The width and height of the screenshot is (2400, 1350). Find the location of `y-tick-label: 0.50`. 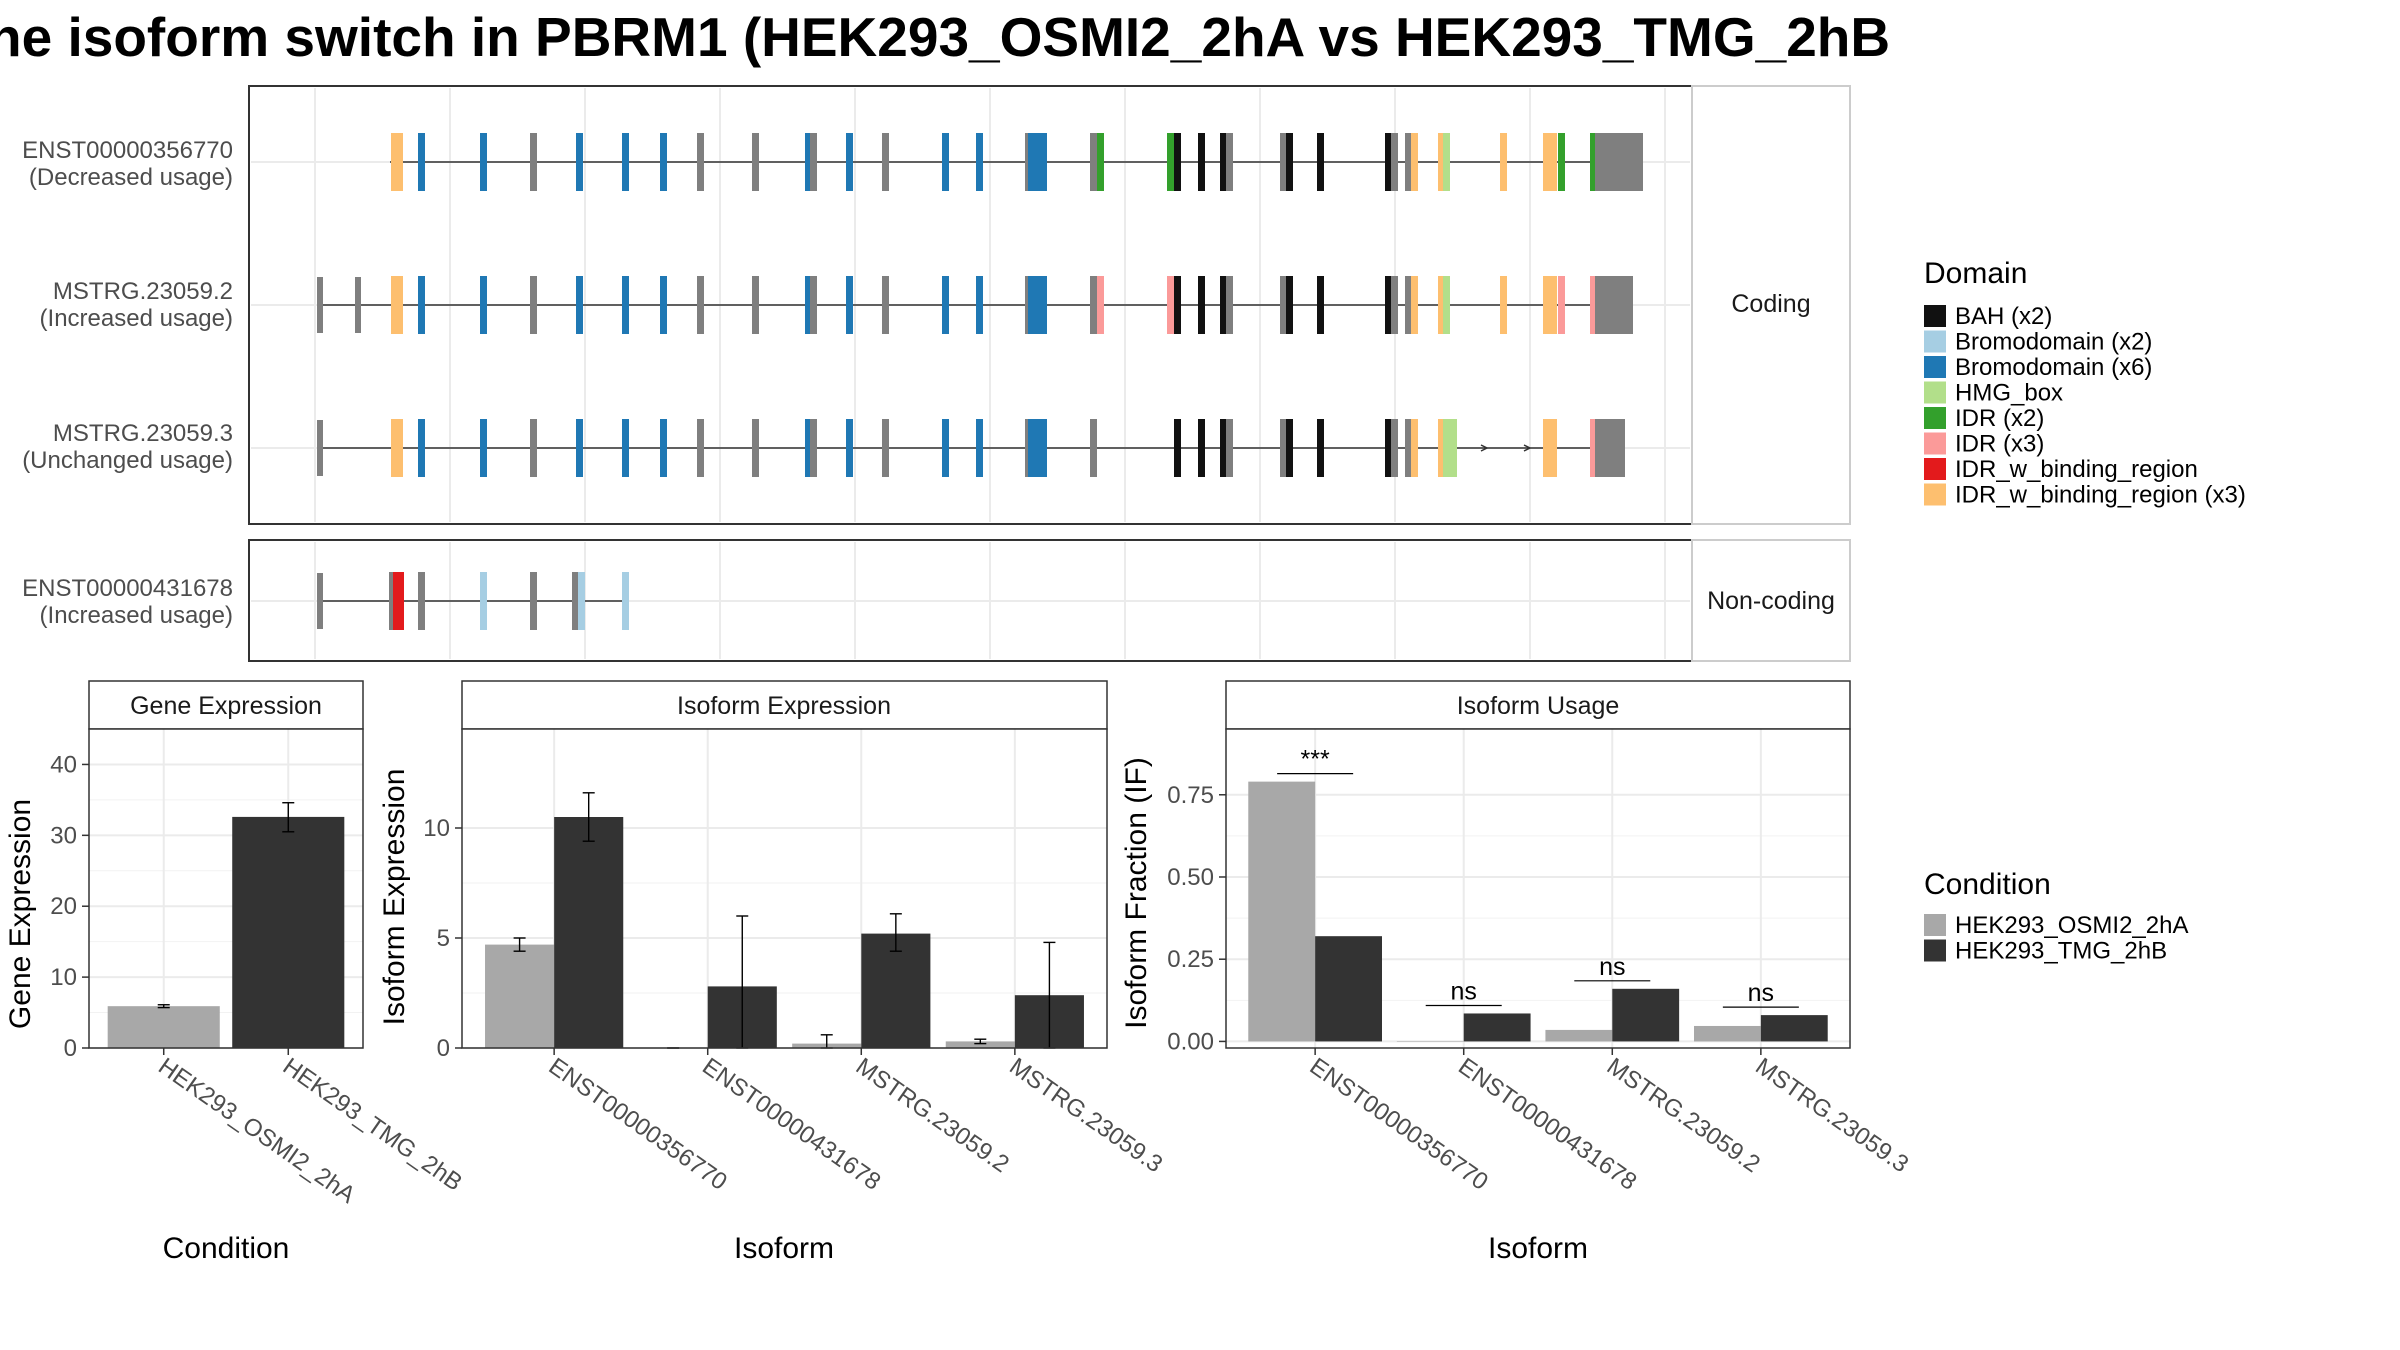

y-tick-label: 0.50 is located at coordinates (1190, 877).